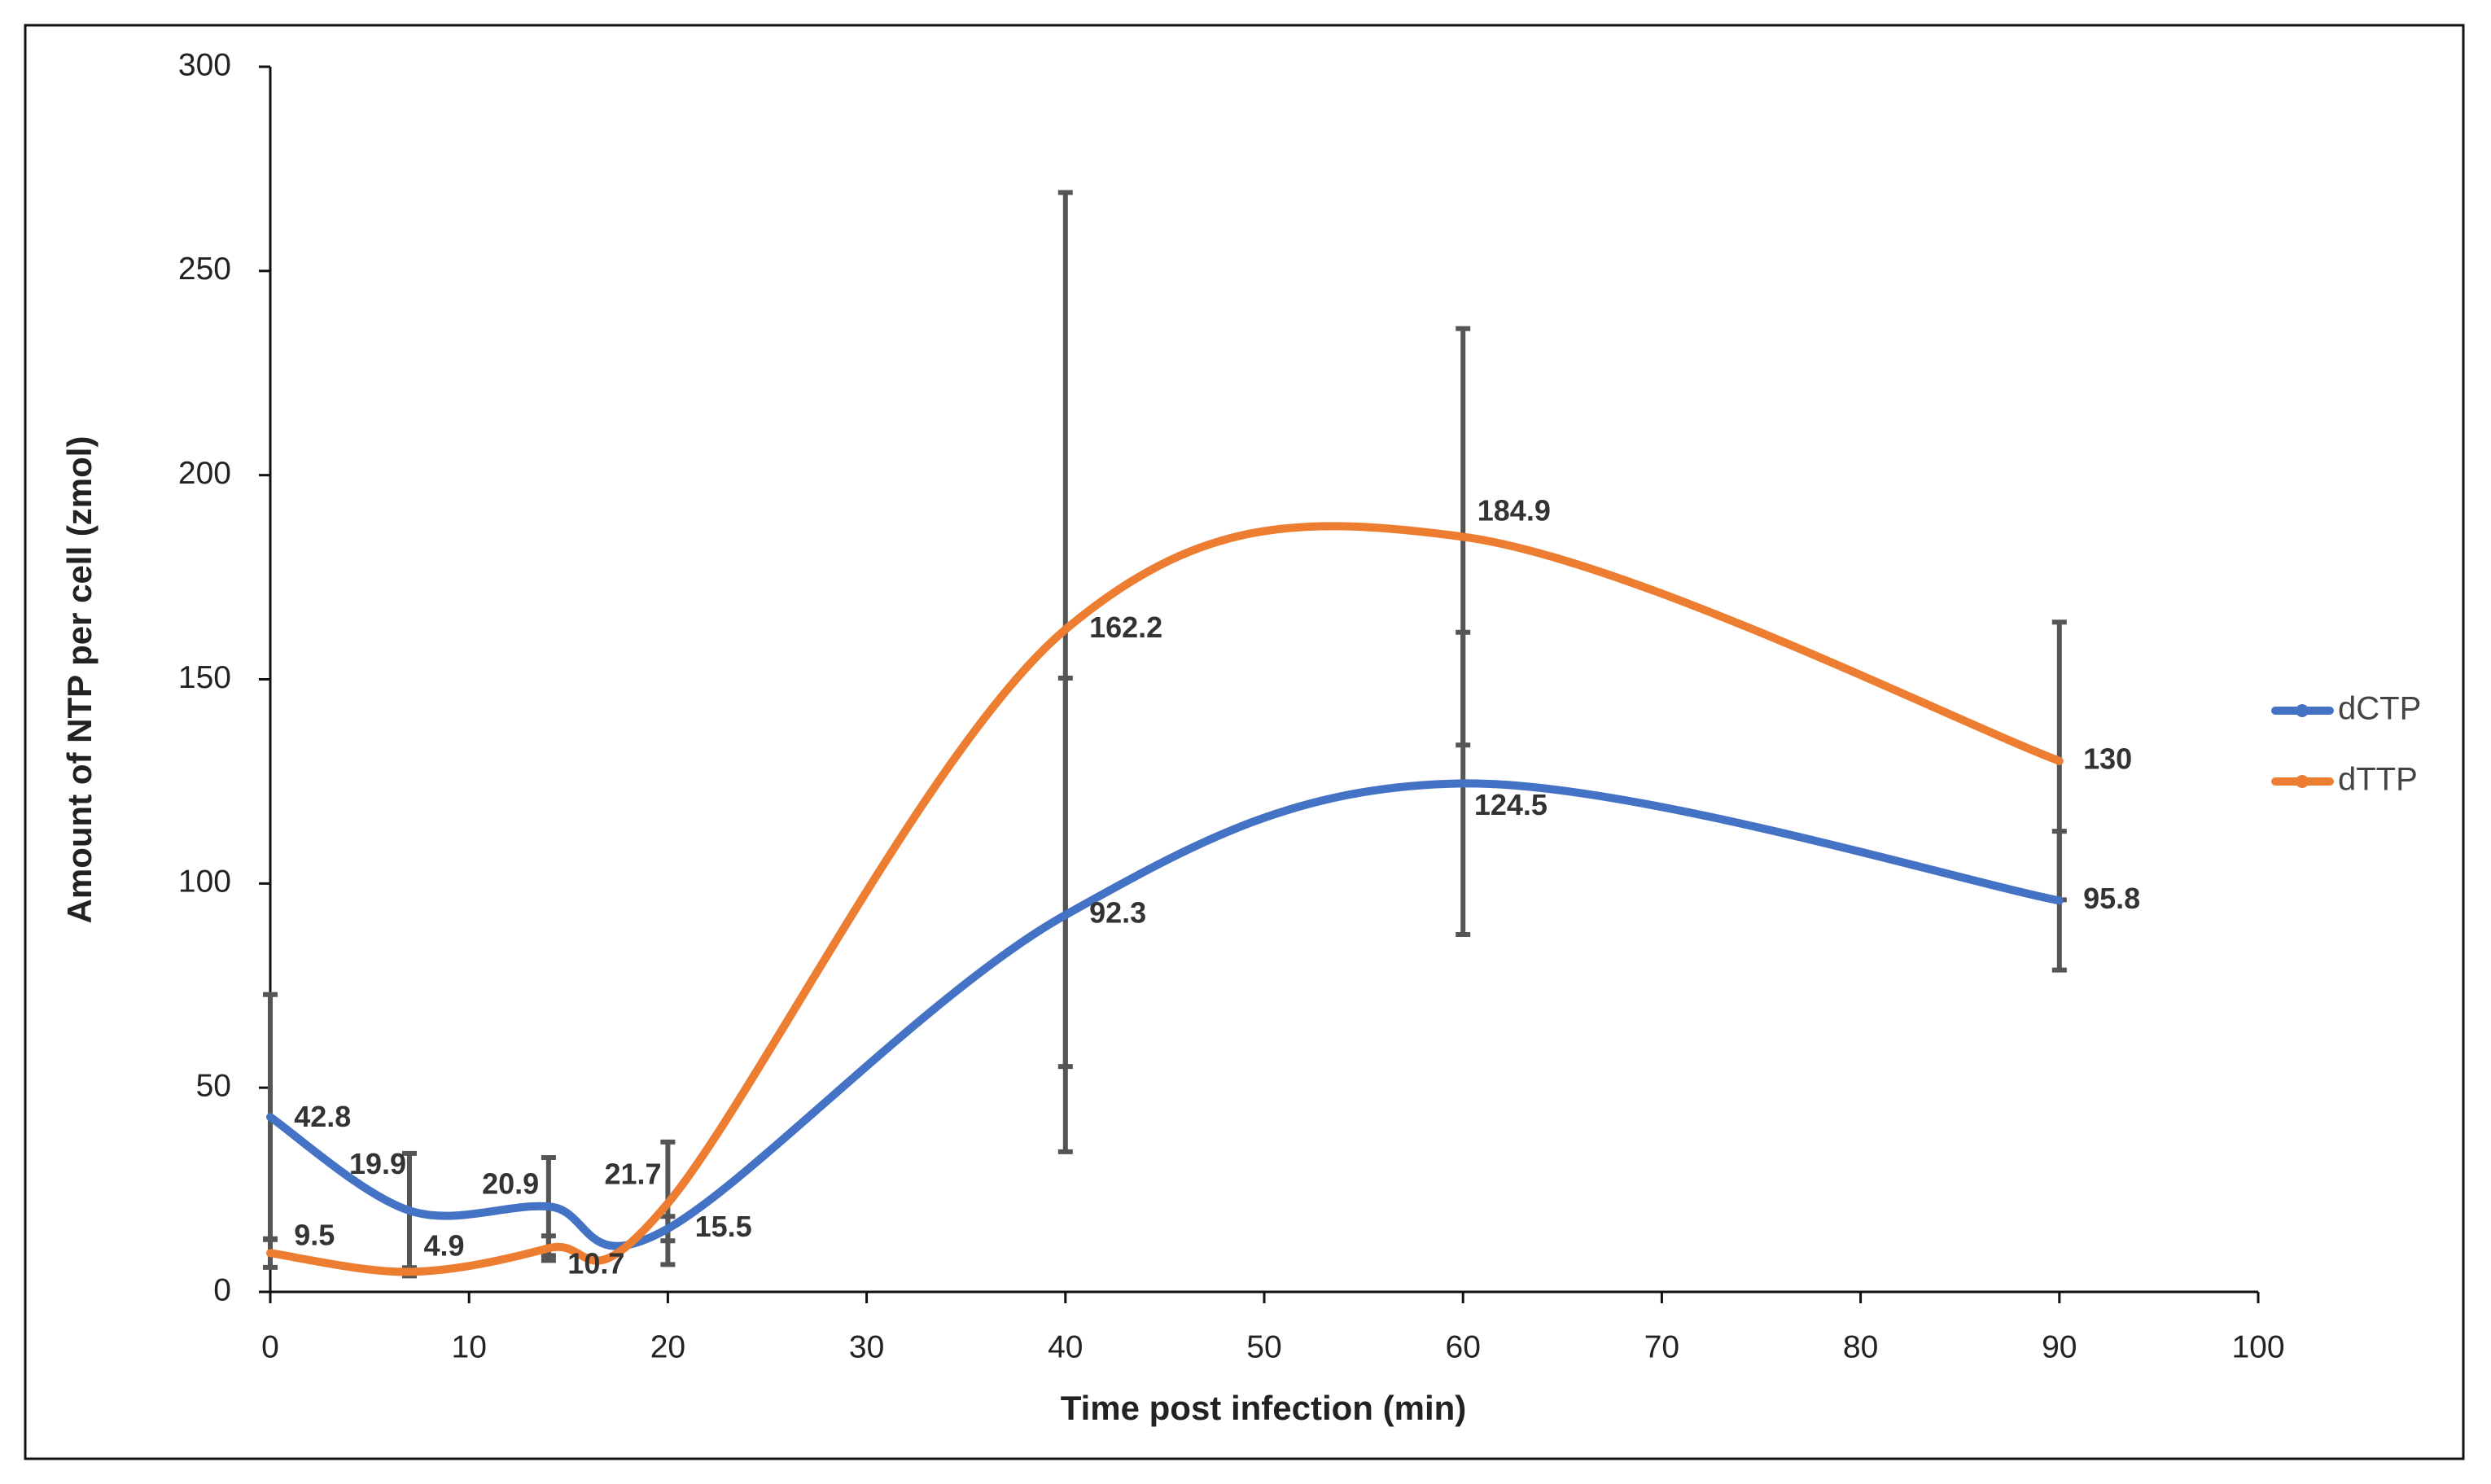  What do you see at coordinates (79, 680) in the screenshot?
I see `y-axis-title: Amount of NTP per cell (zmol)` at bounding box center [79, 680].